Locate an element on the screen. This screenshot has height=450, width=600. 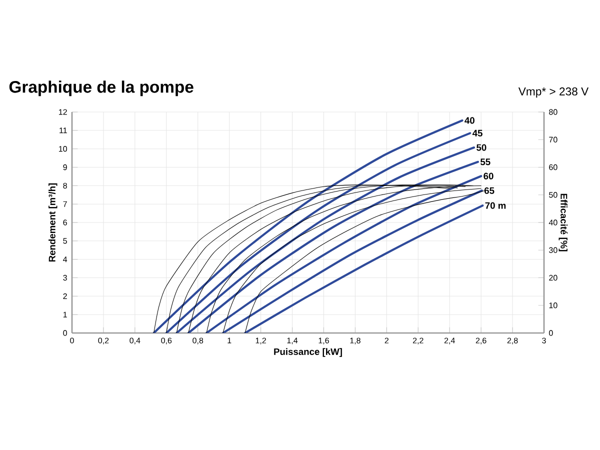
series-label: 65 is located at coordinates (489, 190).